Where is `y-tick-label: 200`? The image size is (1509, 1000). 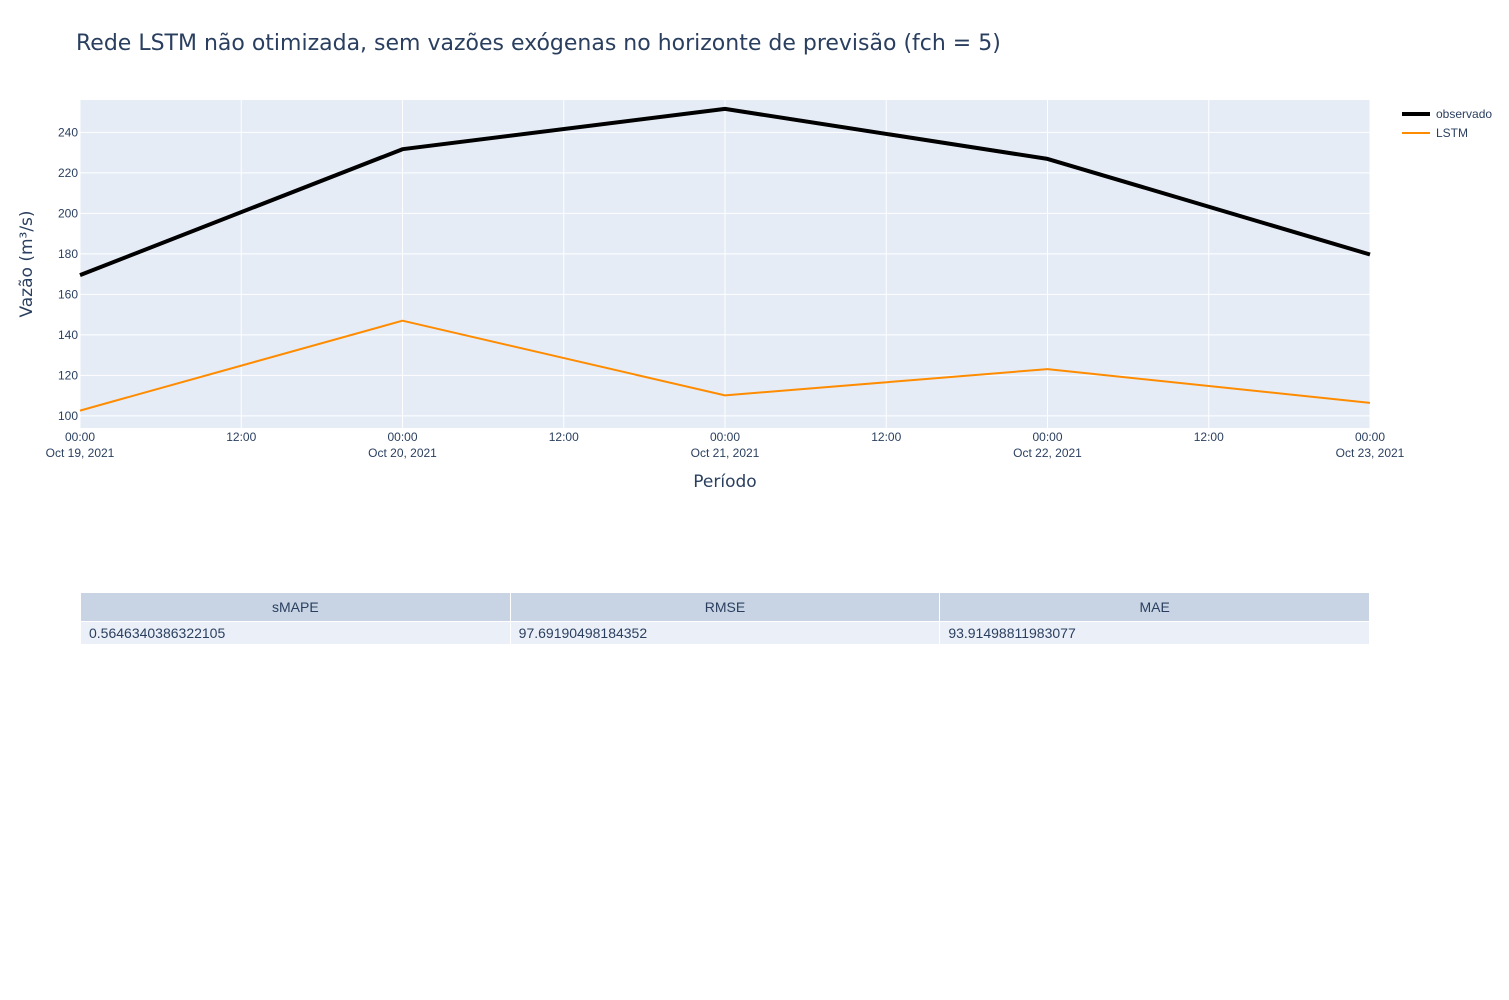 y-tick-label: 200 is located at coordinates (68, 213).